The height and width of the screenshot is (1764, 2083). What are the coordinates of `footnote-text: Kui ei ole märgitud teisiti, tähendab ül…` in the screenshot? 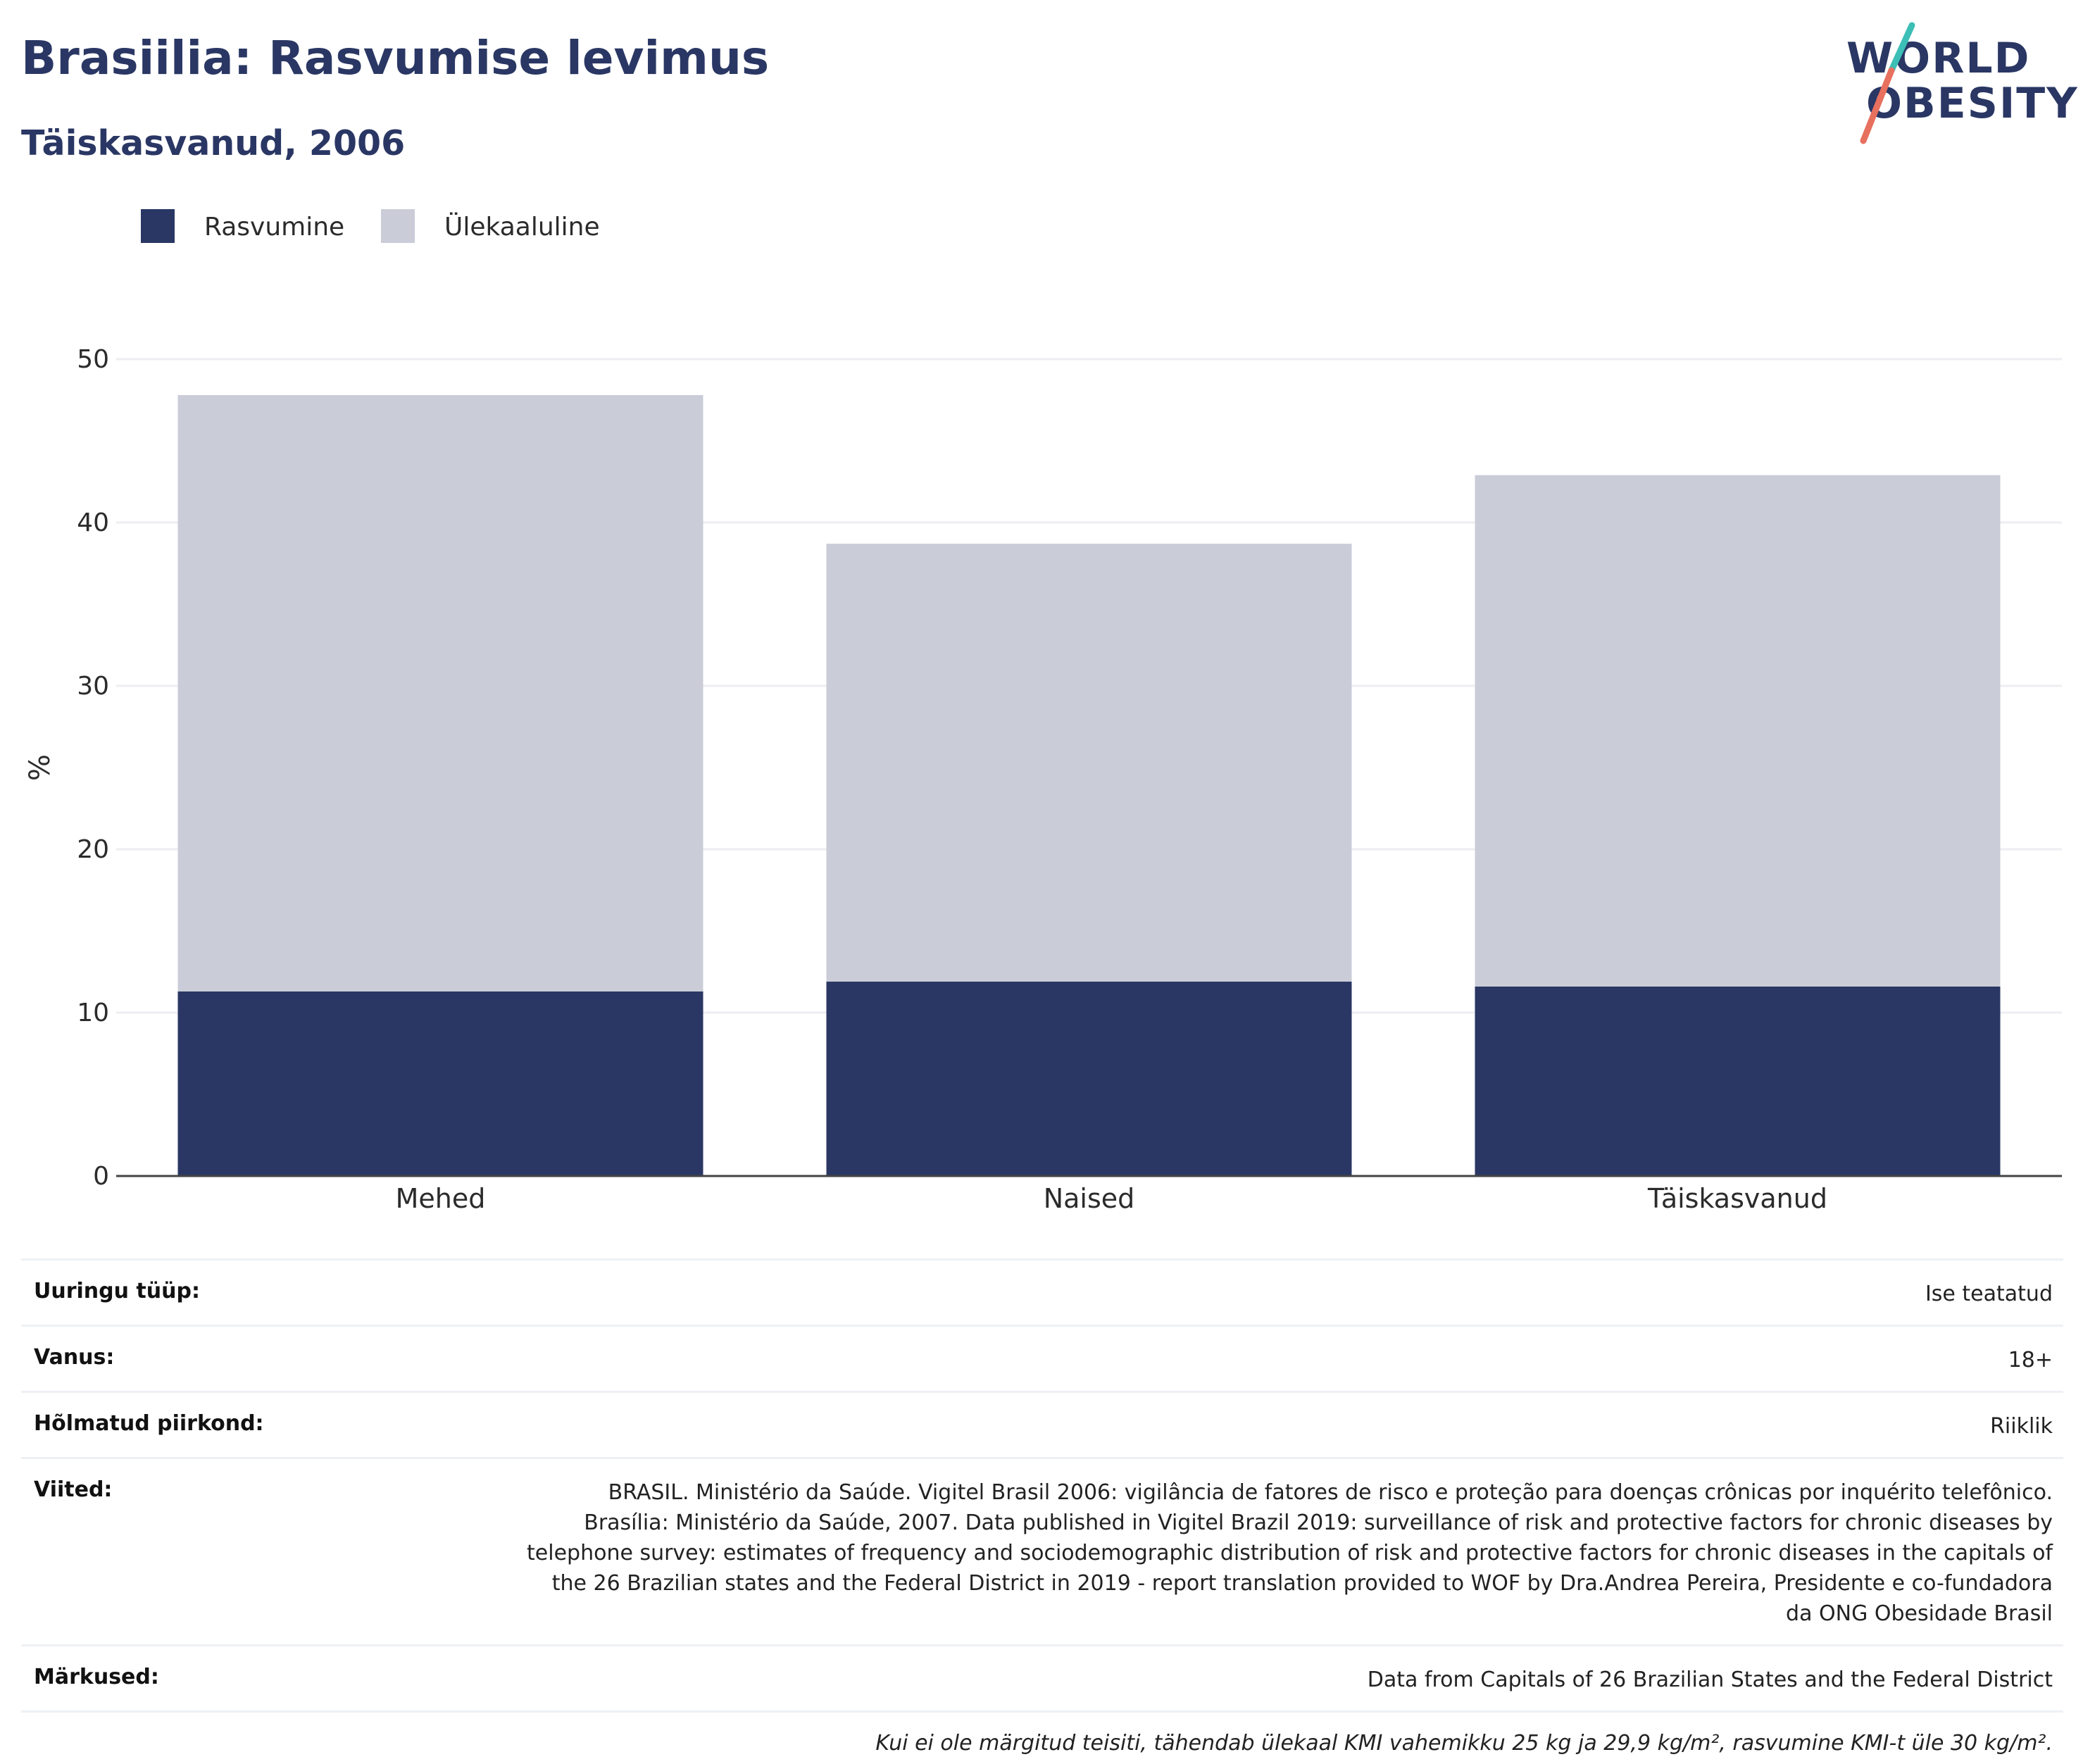 It's located at (1464, 1743).